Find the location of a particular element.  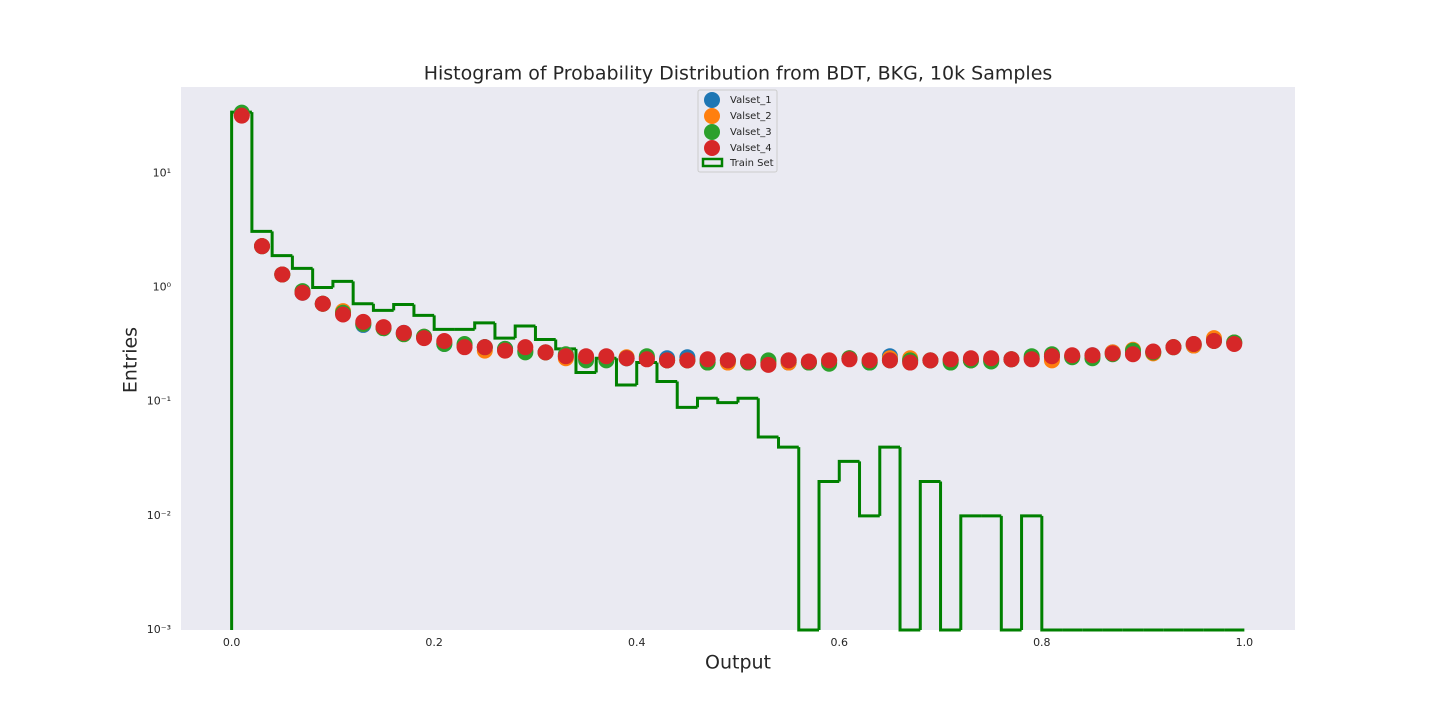

y-tick-label: 10⁻³ is located at coordinates (159, 629).